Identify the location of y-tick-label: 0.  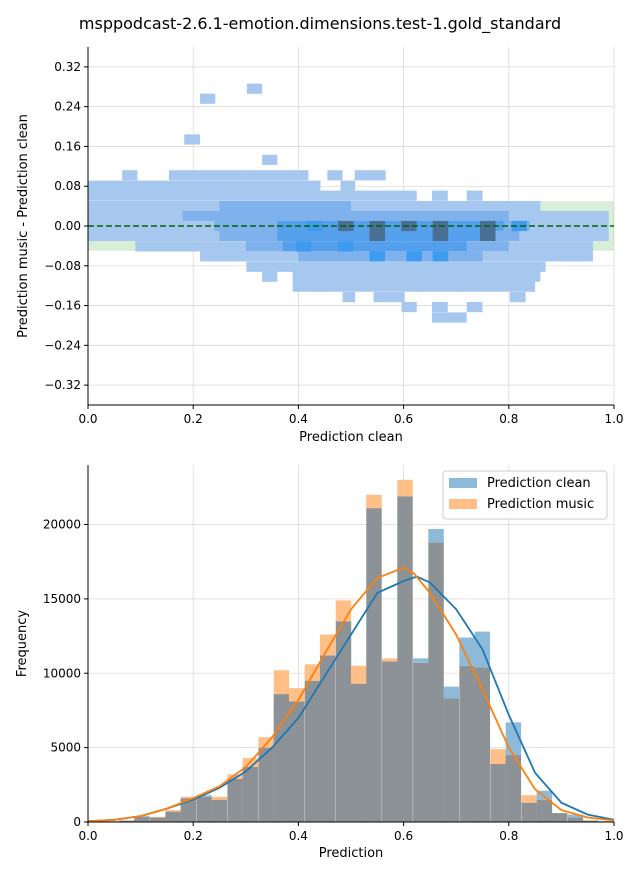
(77, 822).